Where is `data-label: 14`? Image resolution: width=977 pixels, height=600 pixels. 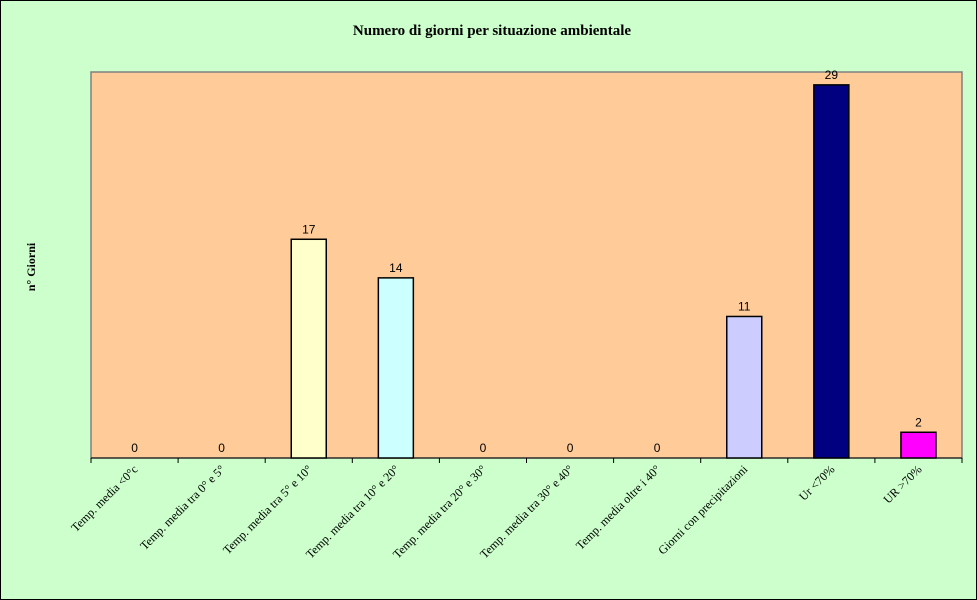 data-label: 14 is located at coordinates (396, 268).